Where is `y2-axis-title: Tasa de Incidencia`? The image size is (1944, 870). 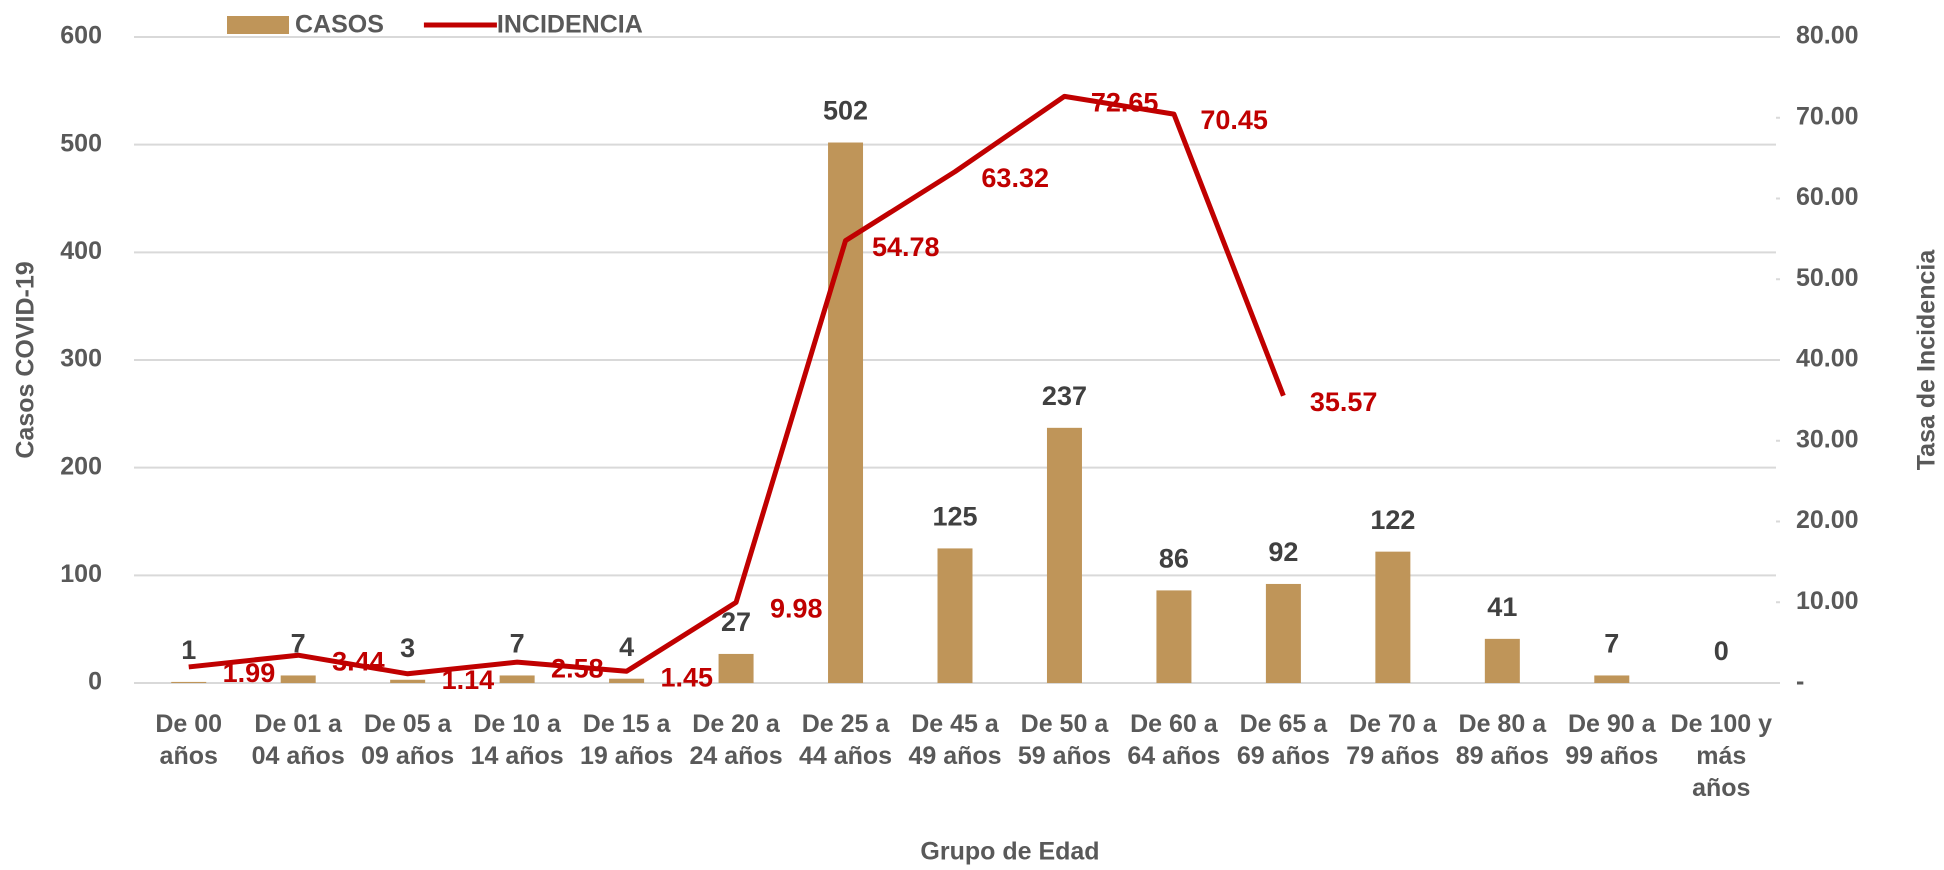
y2-axis-title: Tasa de Incidencia is located at coordinates (1927, 360).